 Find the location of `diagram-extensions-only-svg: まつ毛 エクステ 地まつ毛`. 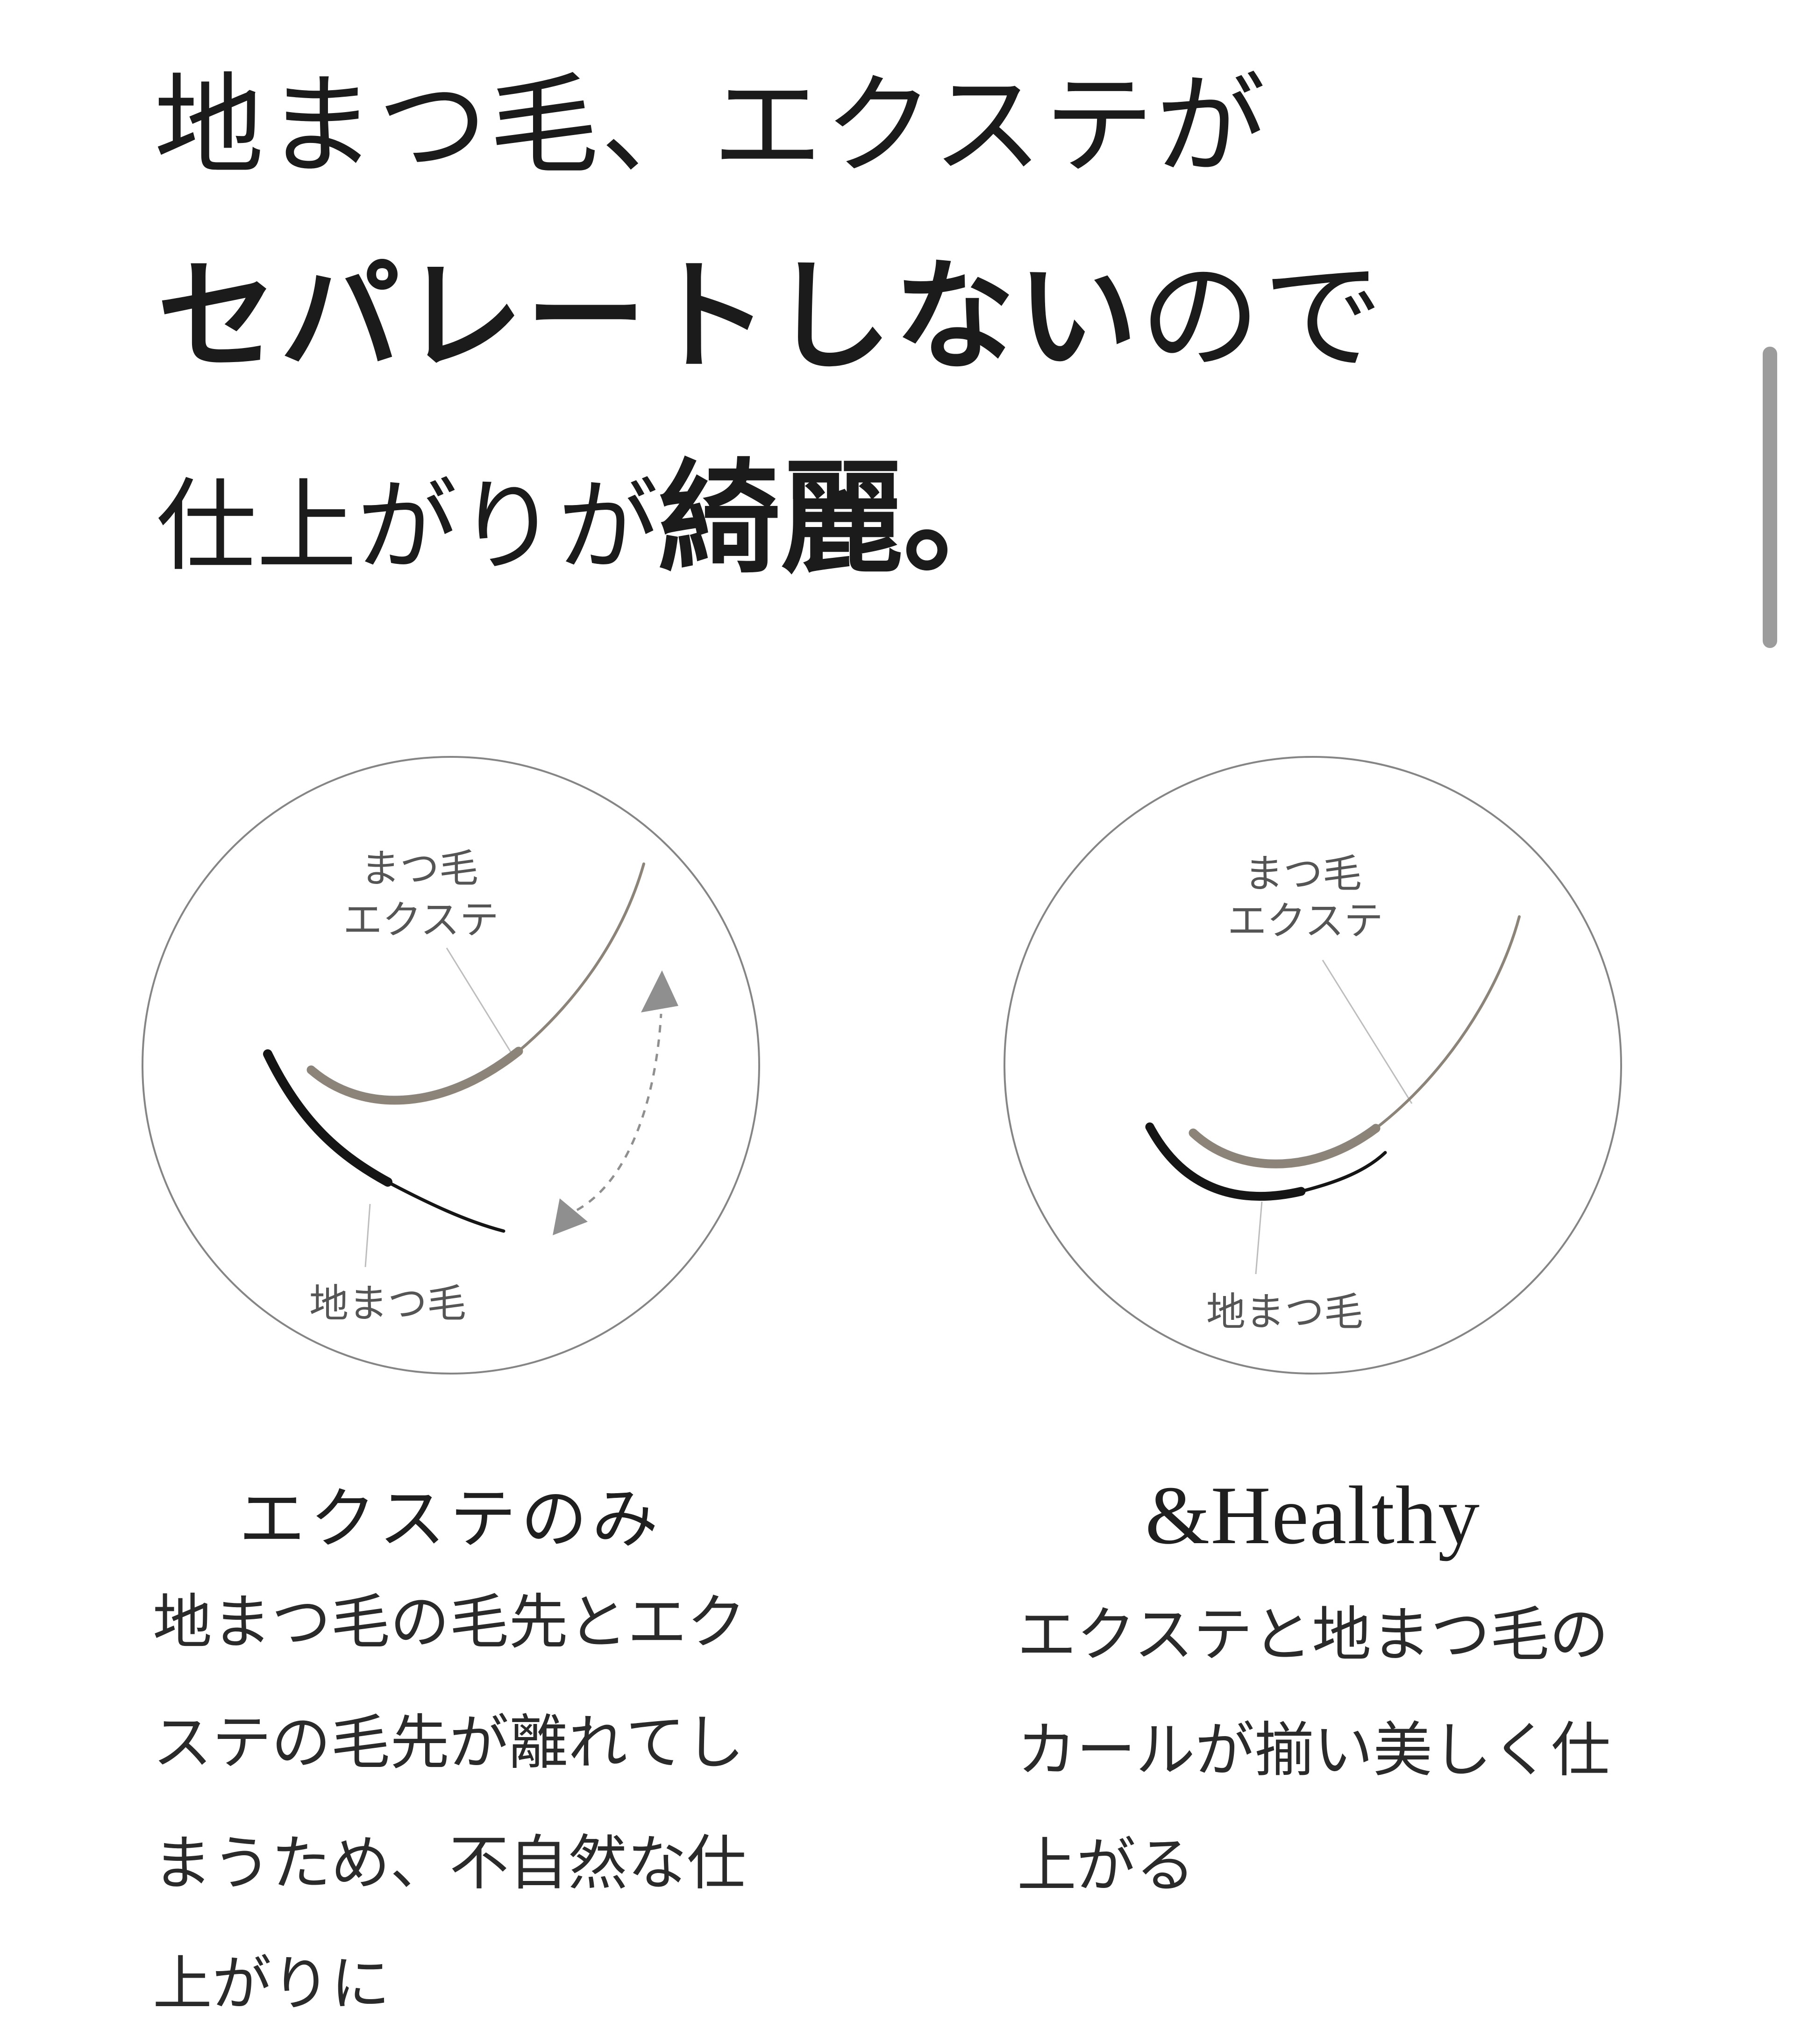

diagram-extensions-only-svg: まつ毛 エクステ 地まつ毛 is located at coordinates (451, 1065).